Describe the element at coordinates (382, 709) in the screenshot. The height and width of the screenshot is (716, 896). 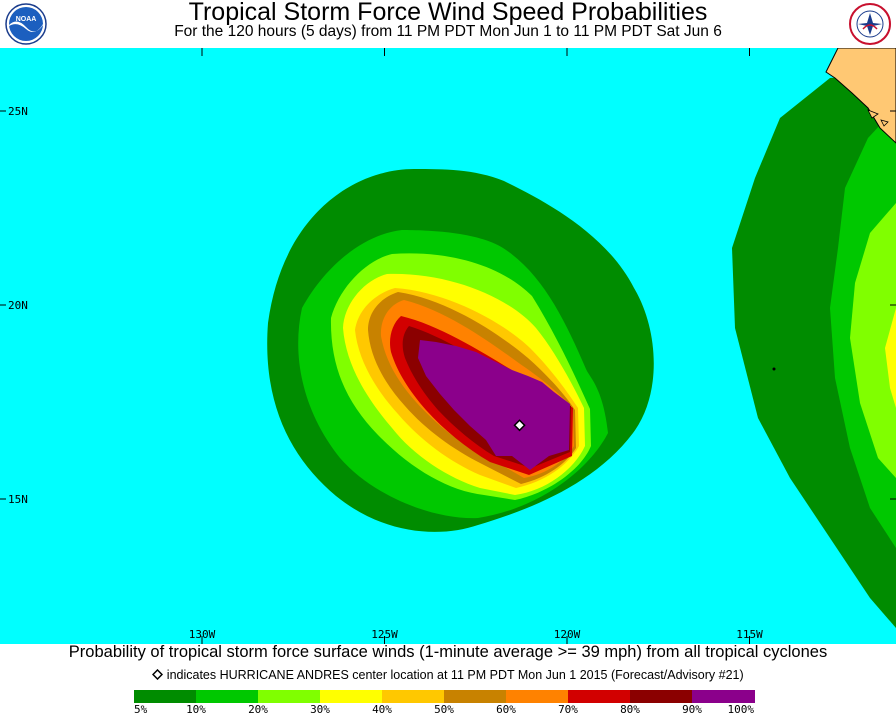
I see `legend-label: 40%` at that location.